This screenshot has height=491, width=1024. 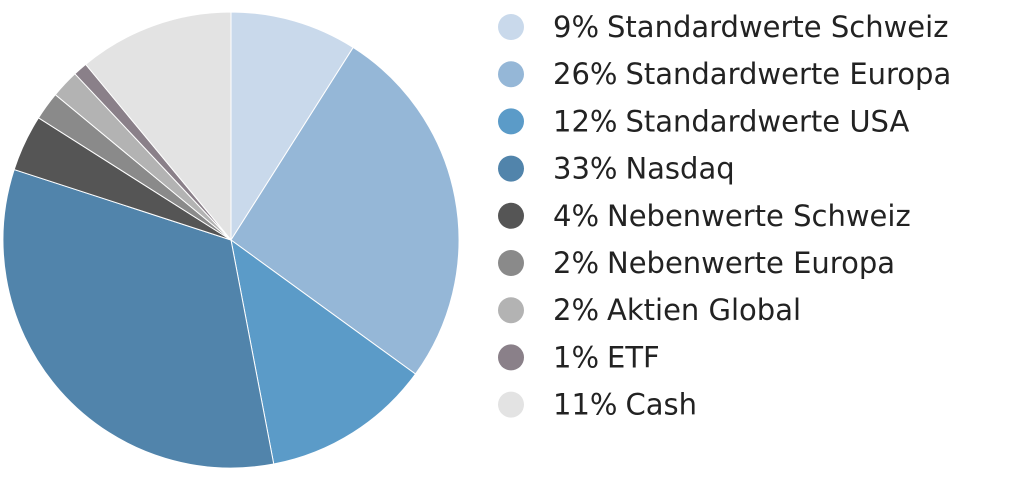 I want to click on legend-label: Nasdaq, so click(x=679, y=169).